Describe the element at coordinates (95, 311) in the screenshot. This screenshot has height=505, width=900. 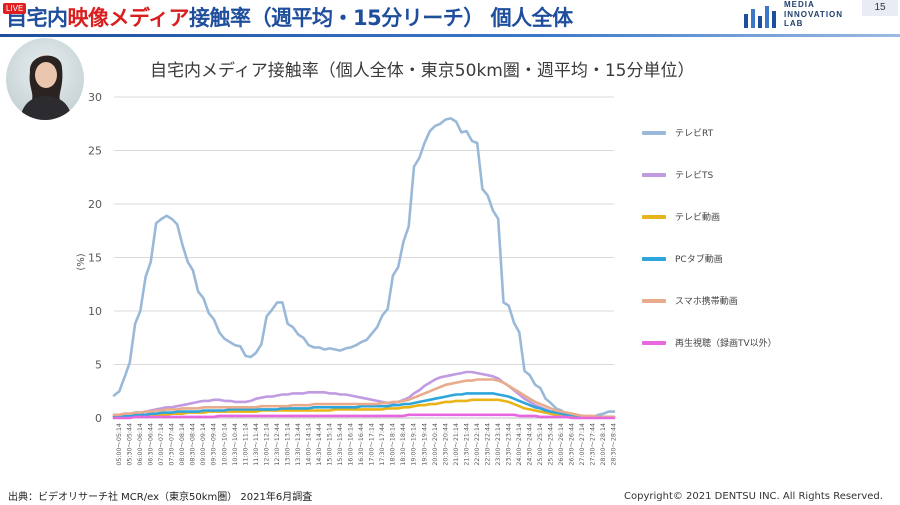
I see `y-tick-label: 10` at that location.